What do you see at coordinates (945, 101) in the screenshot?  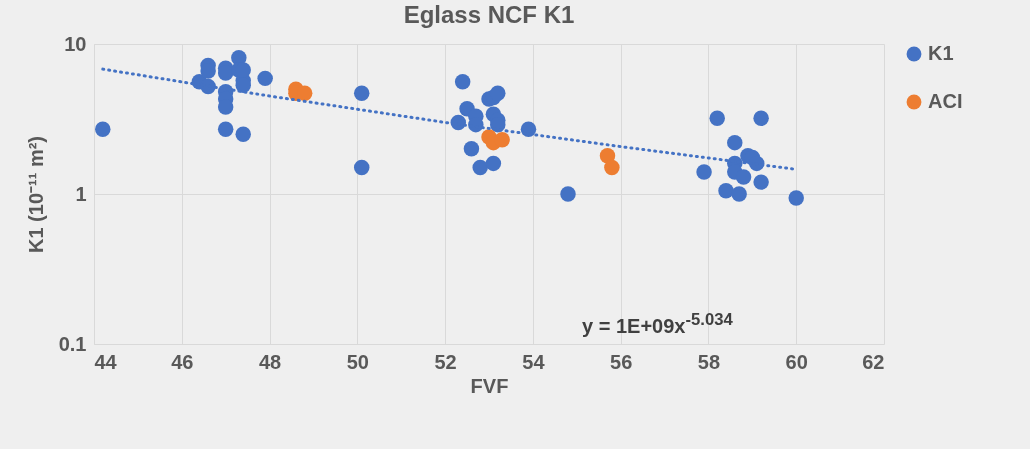 I see `legend-label: ACI` at bounding box center [945, 101].